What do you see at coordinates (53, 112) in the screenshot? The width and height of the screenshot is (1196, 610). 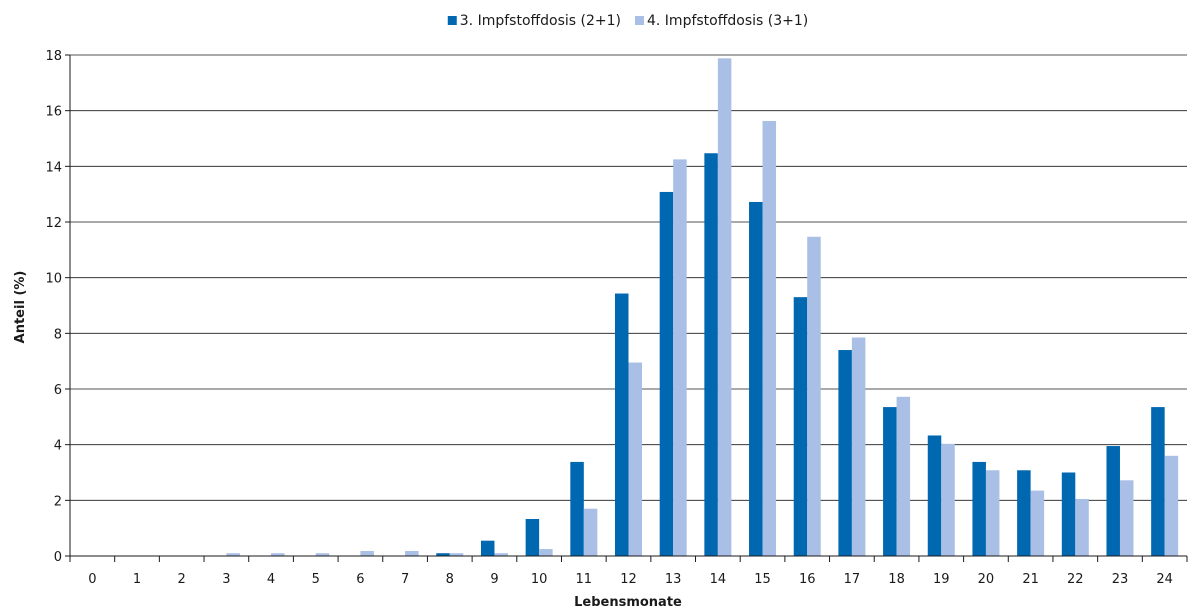 I see `y-tick-label: 16` at bounding box center [53, 112].